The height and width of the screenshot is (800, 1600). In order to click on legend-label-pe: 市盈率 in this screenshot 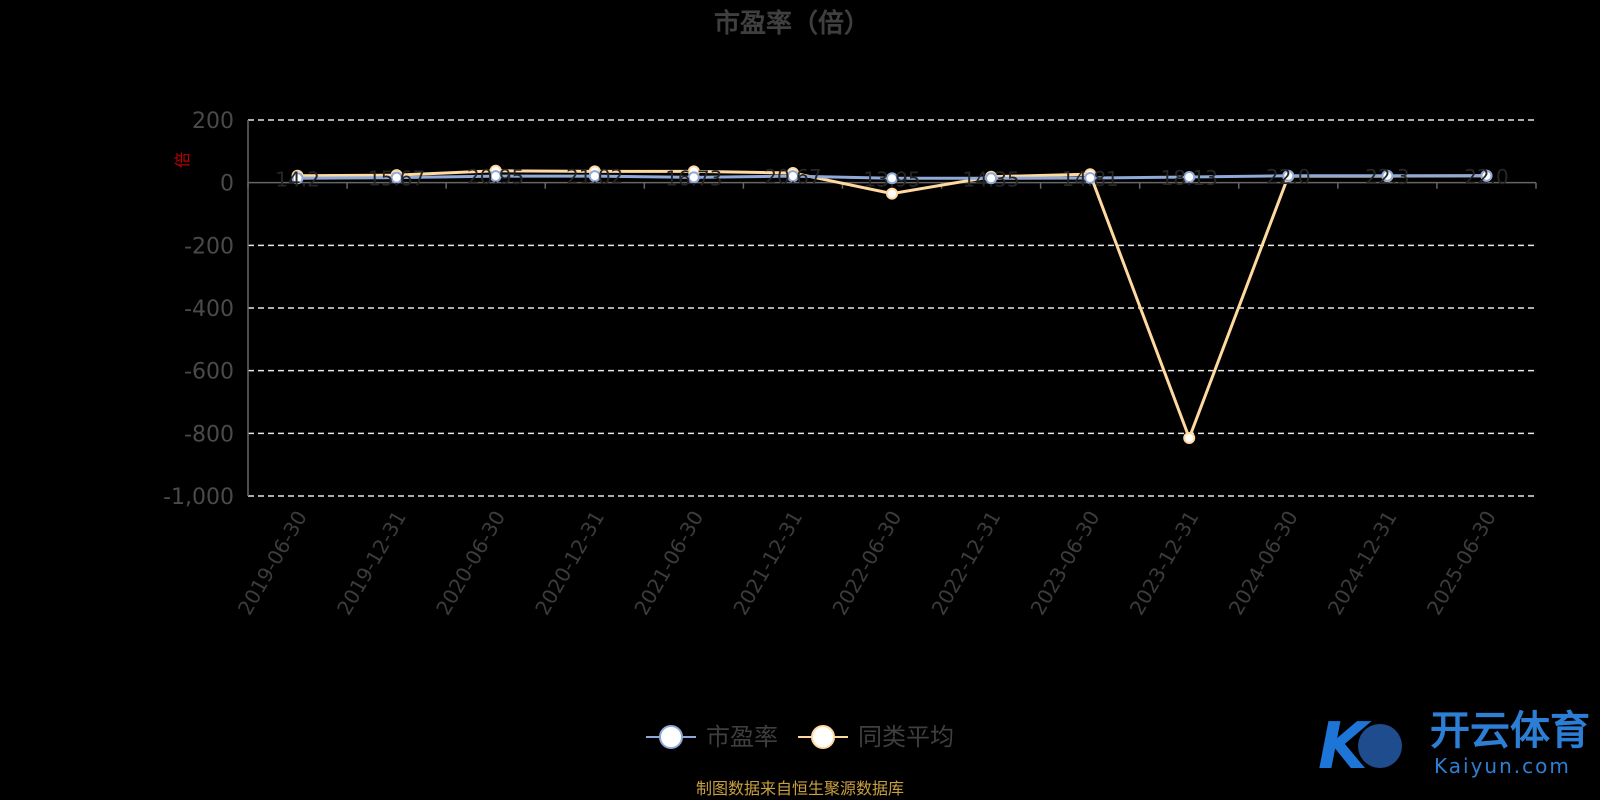, I will do `click(742, 737)`.